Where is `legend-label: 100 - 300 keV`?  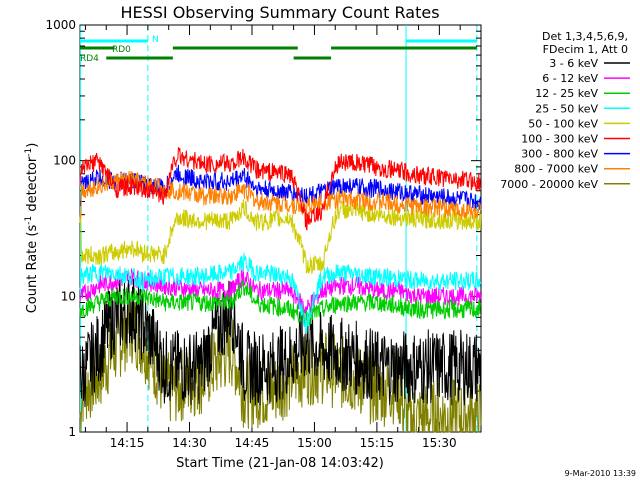
legend-label: 100 - 300 keV is located at coordinates (559, 139).